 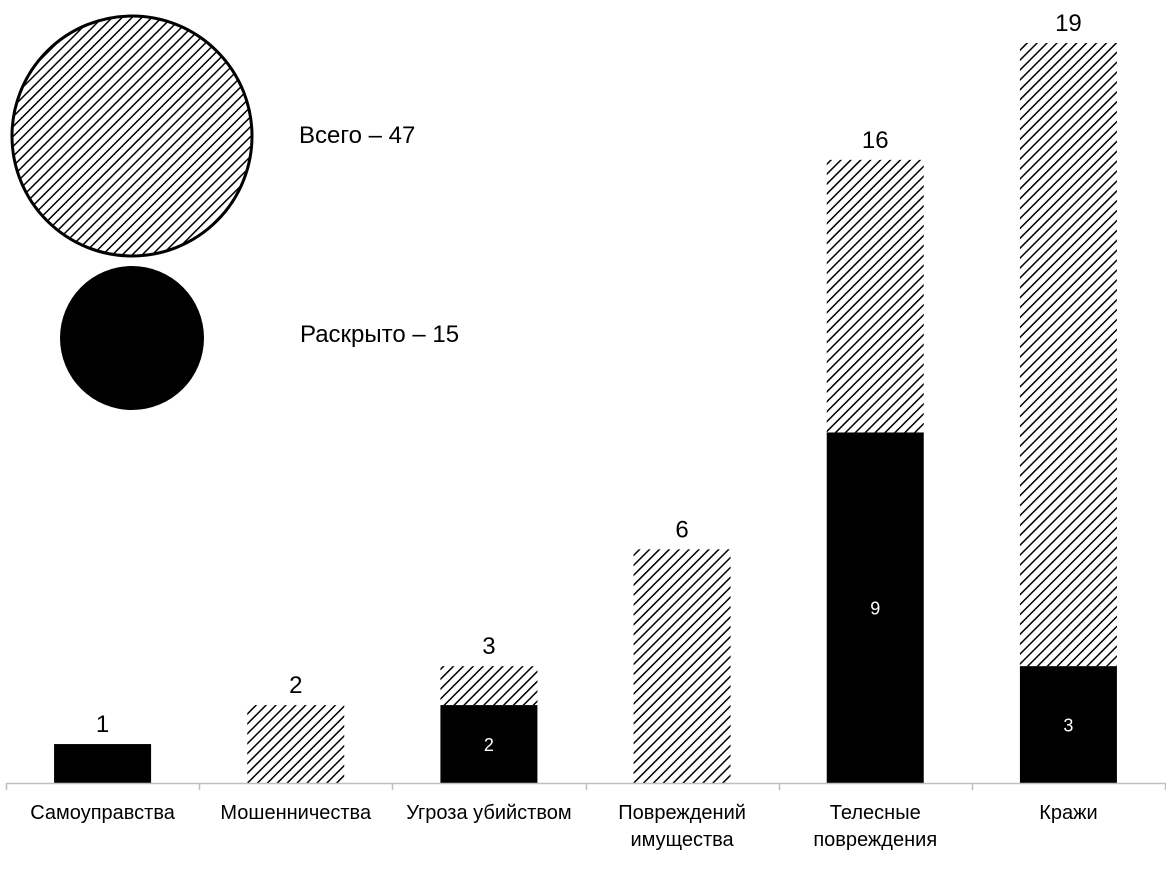 What do you see at coordinates (488, 646) in the screenshot?
I see `total-value-label: 3` at bounding box center [488, 646].